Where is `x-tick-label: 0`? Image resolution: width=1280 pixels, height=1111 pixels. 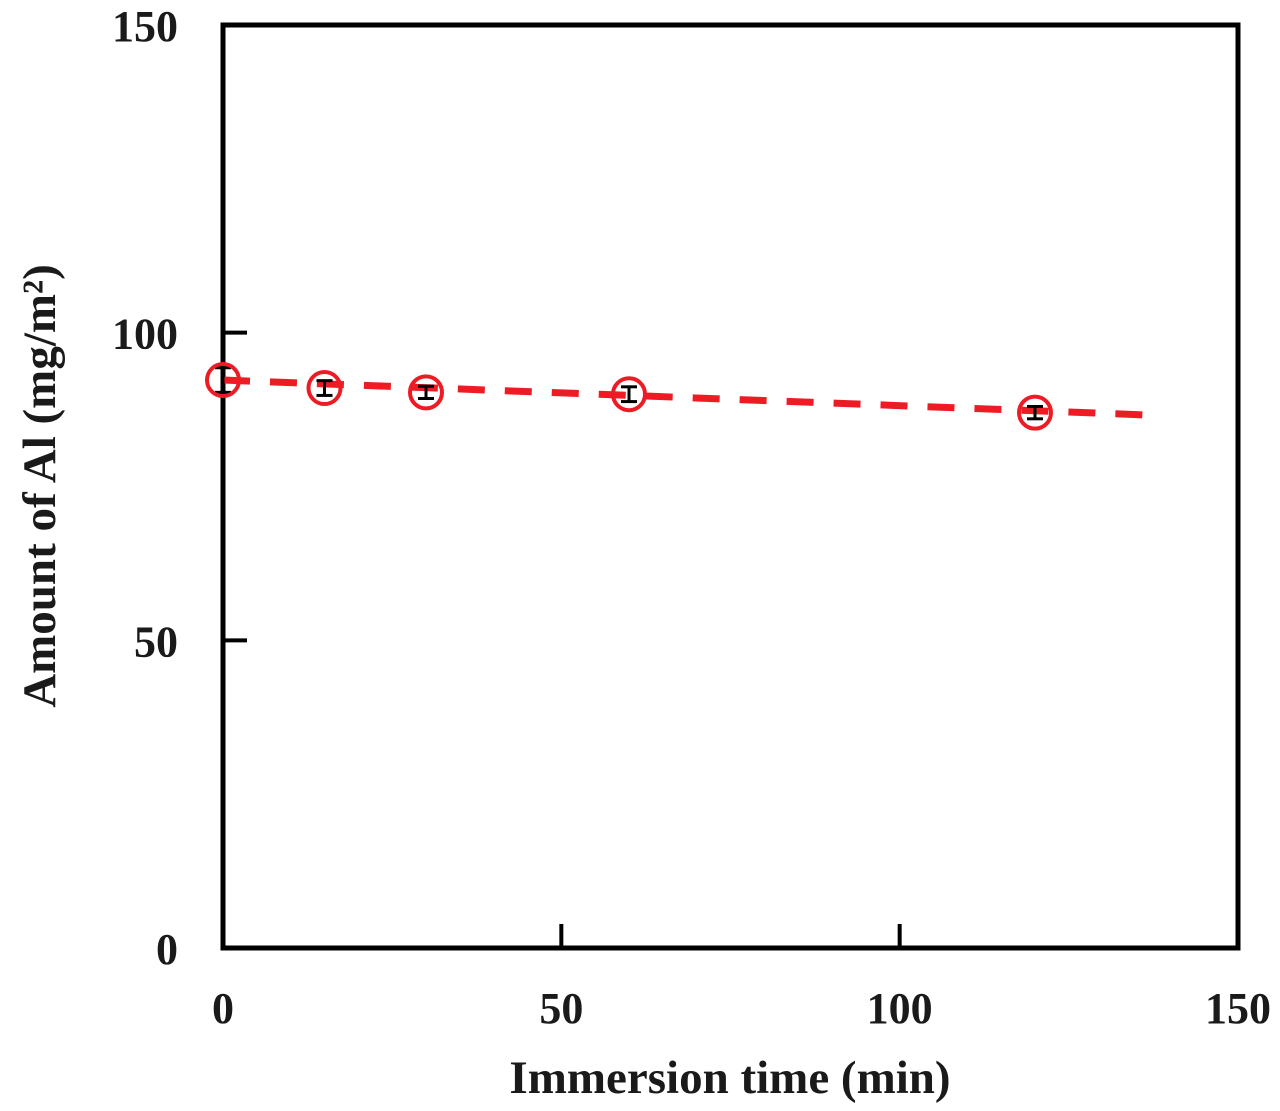
x-tick-label: 0 is located at coordinates (223, 1008).